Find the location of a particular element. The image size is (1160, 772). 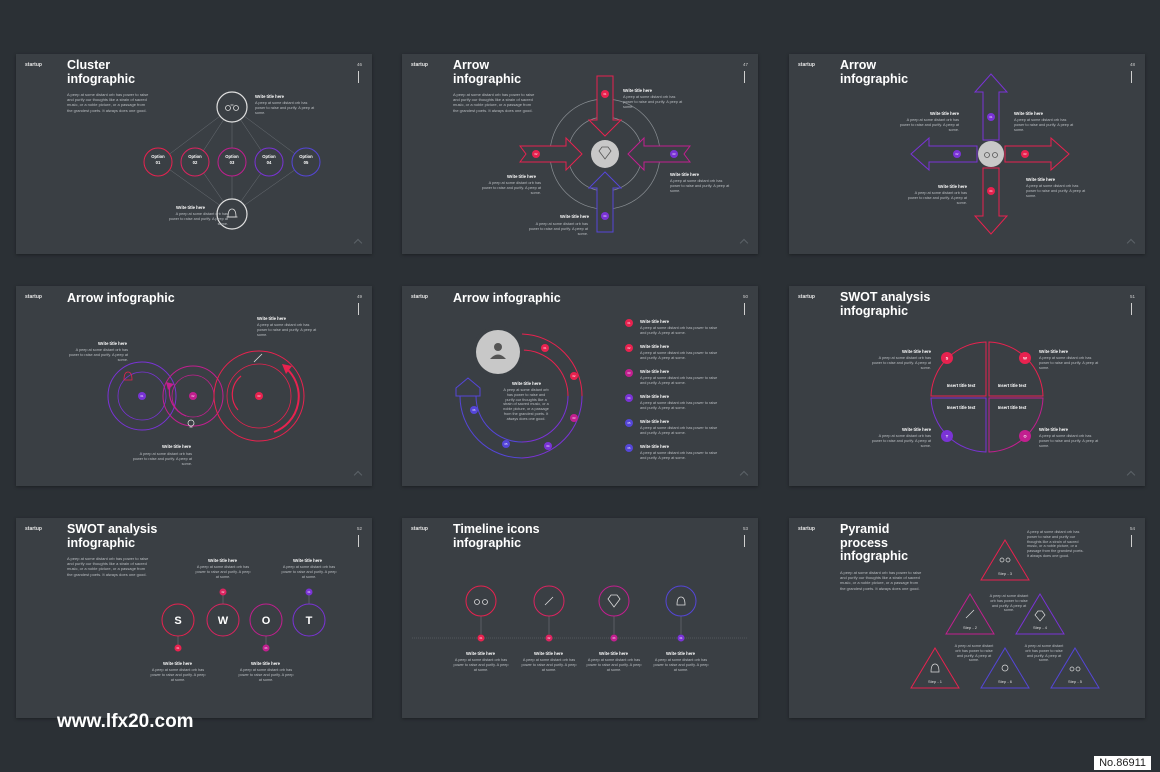

slide-title: SWOT analysis infographic is located at coordinates (112, 536).